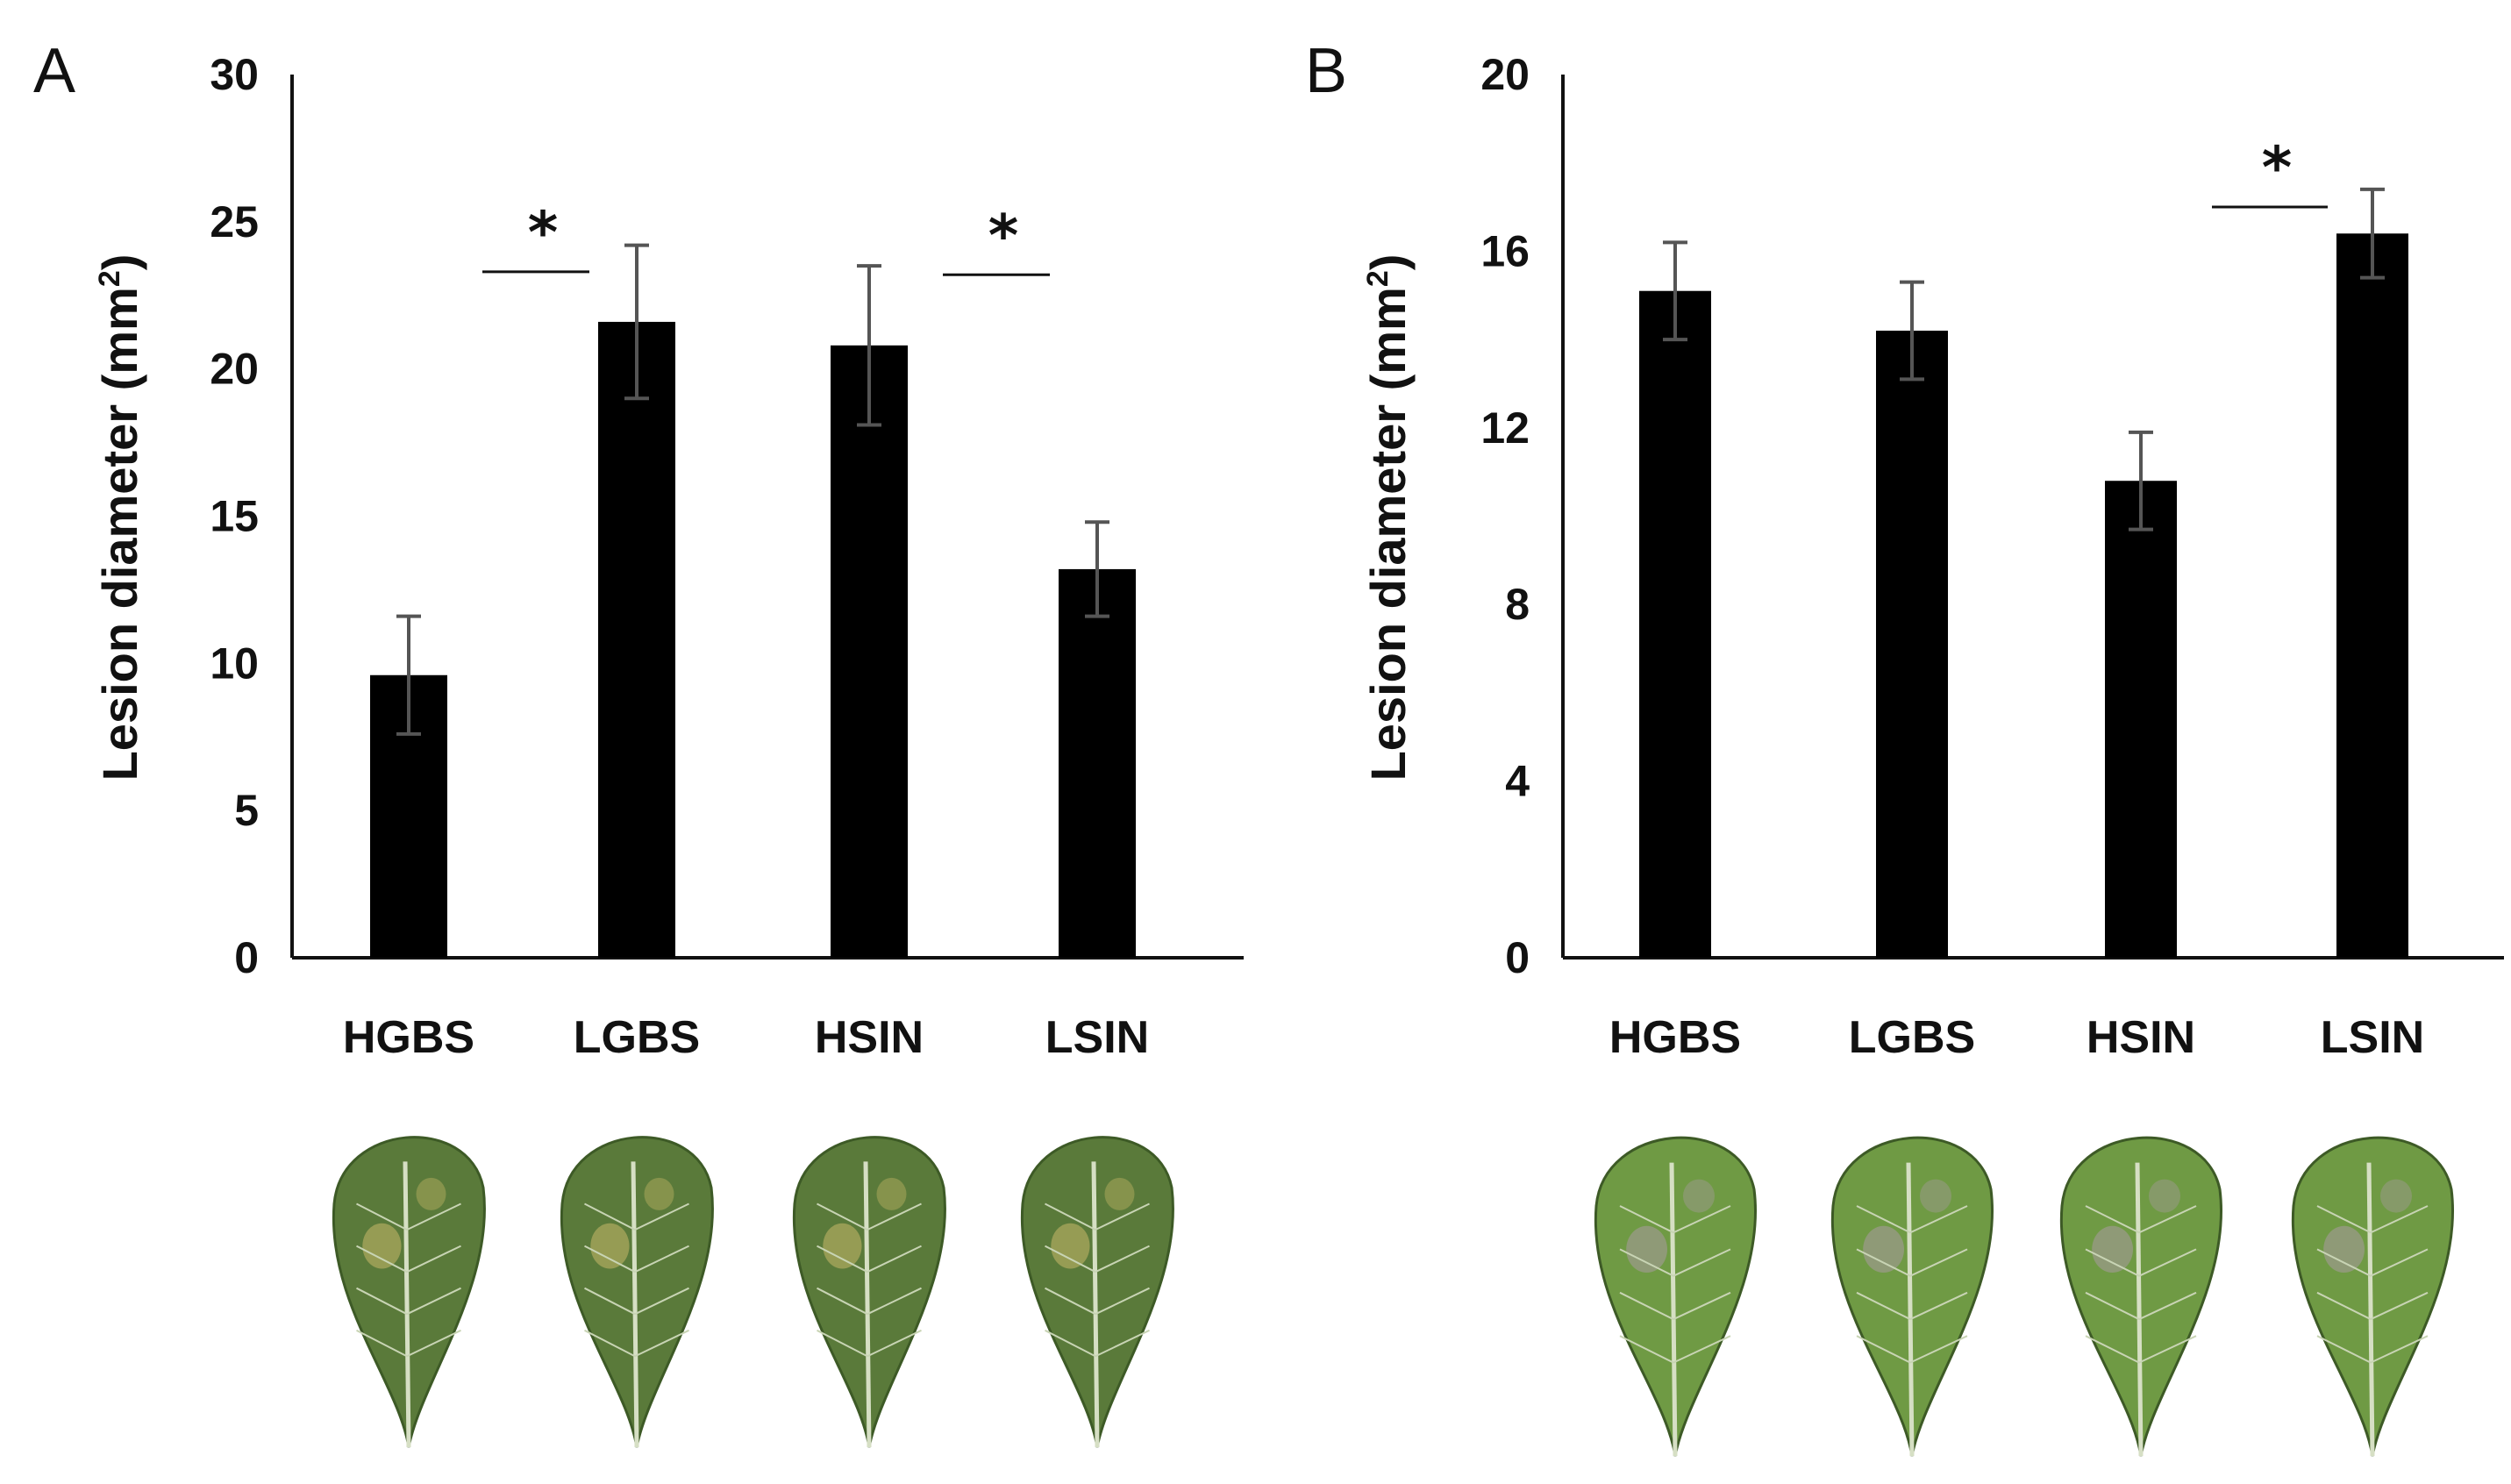 The width and height of the screenshot is (2511, 1484). I want to click on panel-b-bar-hgbs, so click(1675, 624).